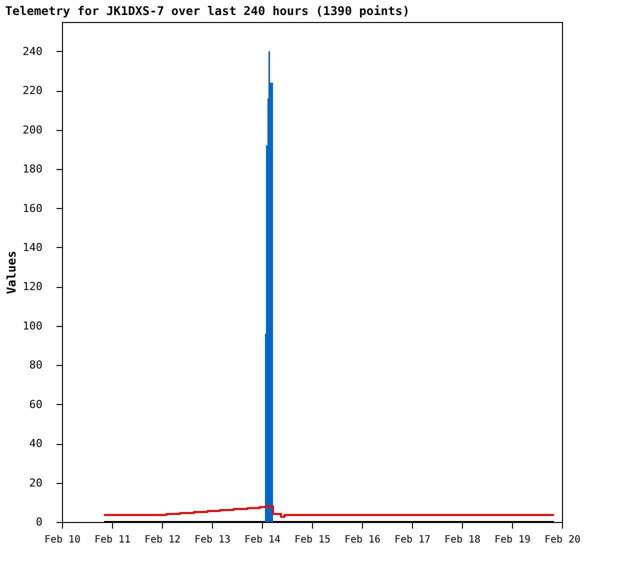 The image size is (618, 579). I want to click on y-tick-label: 240, so click(32, 51).